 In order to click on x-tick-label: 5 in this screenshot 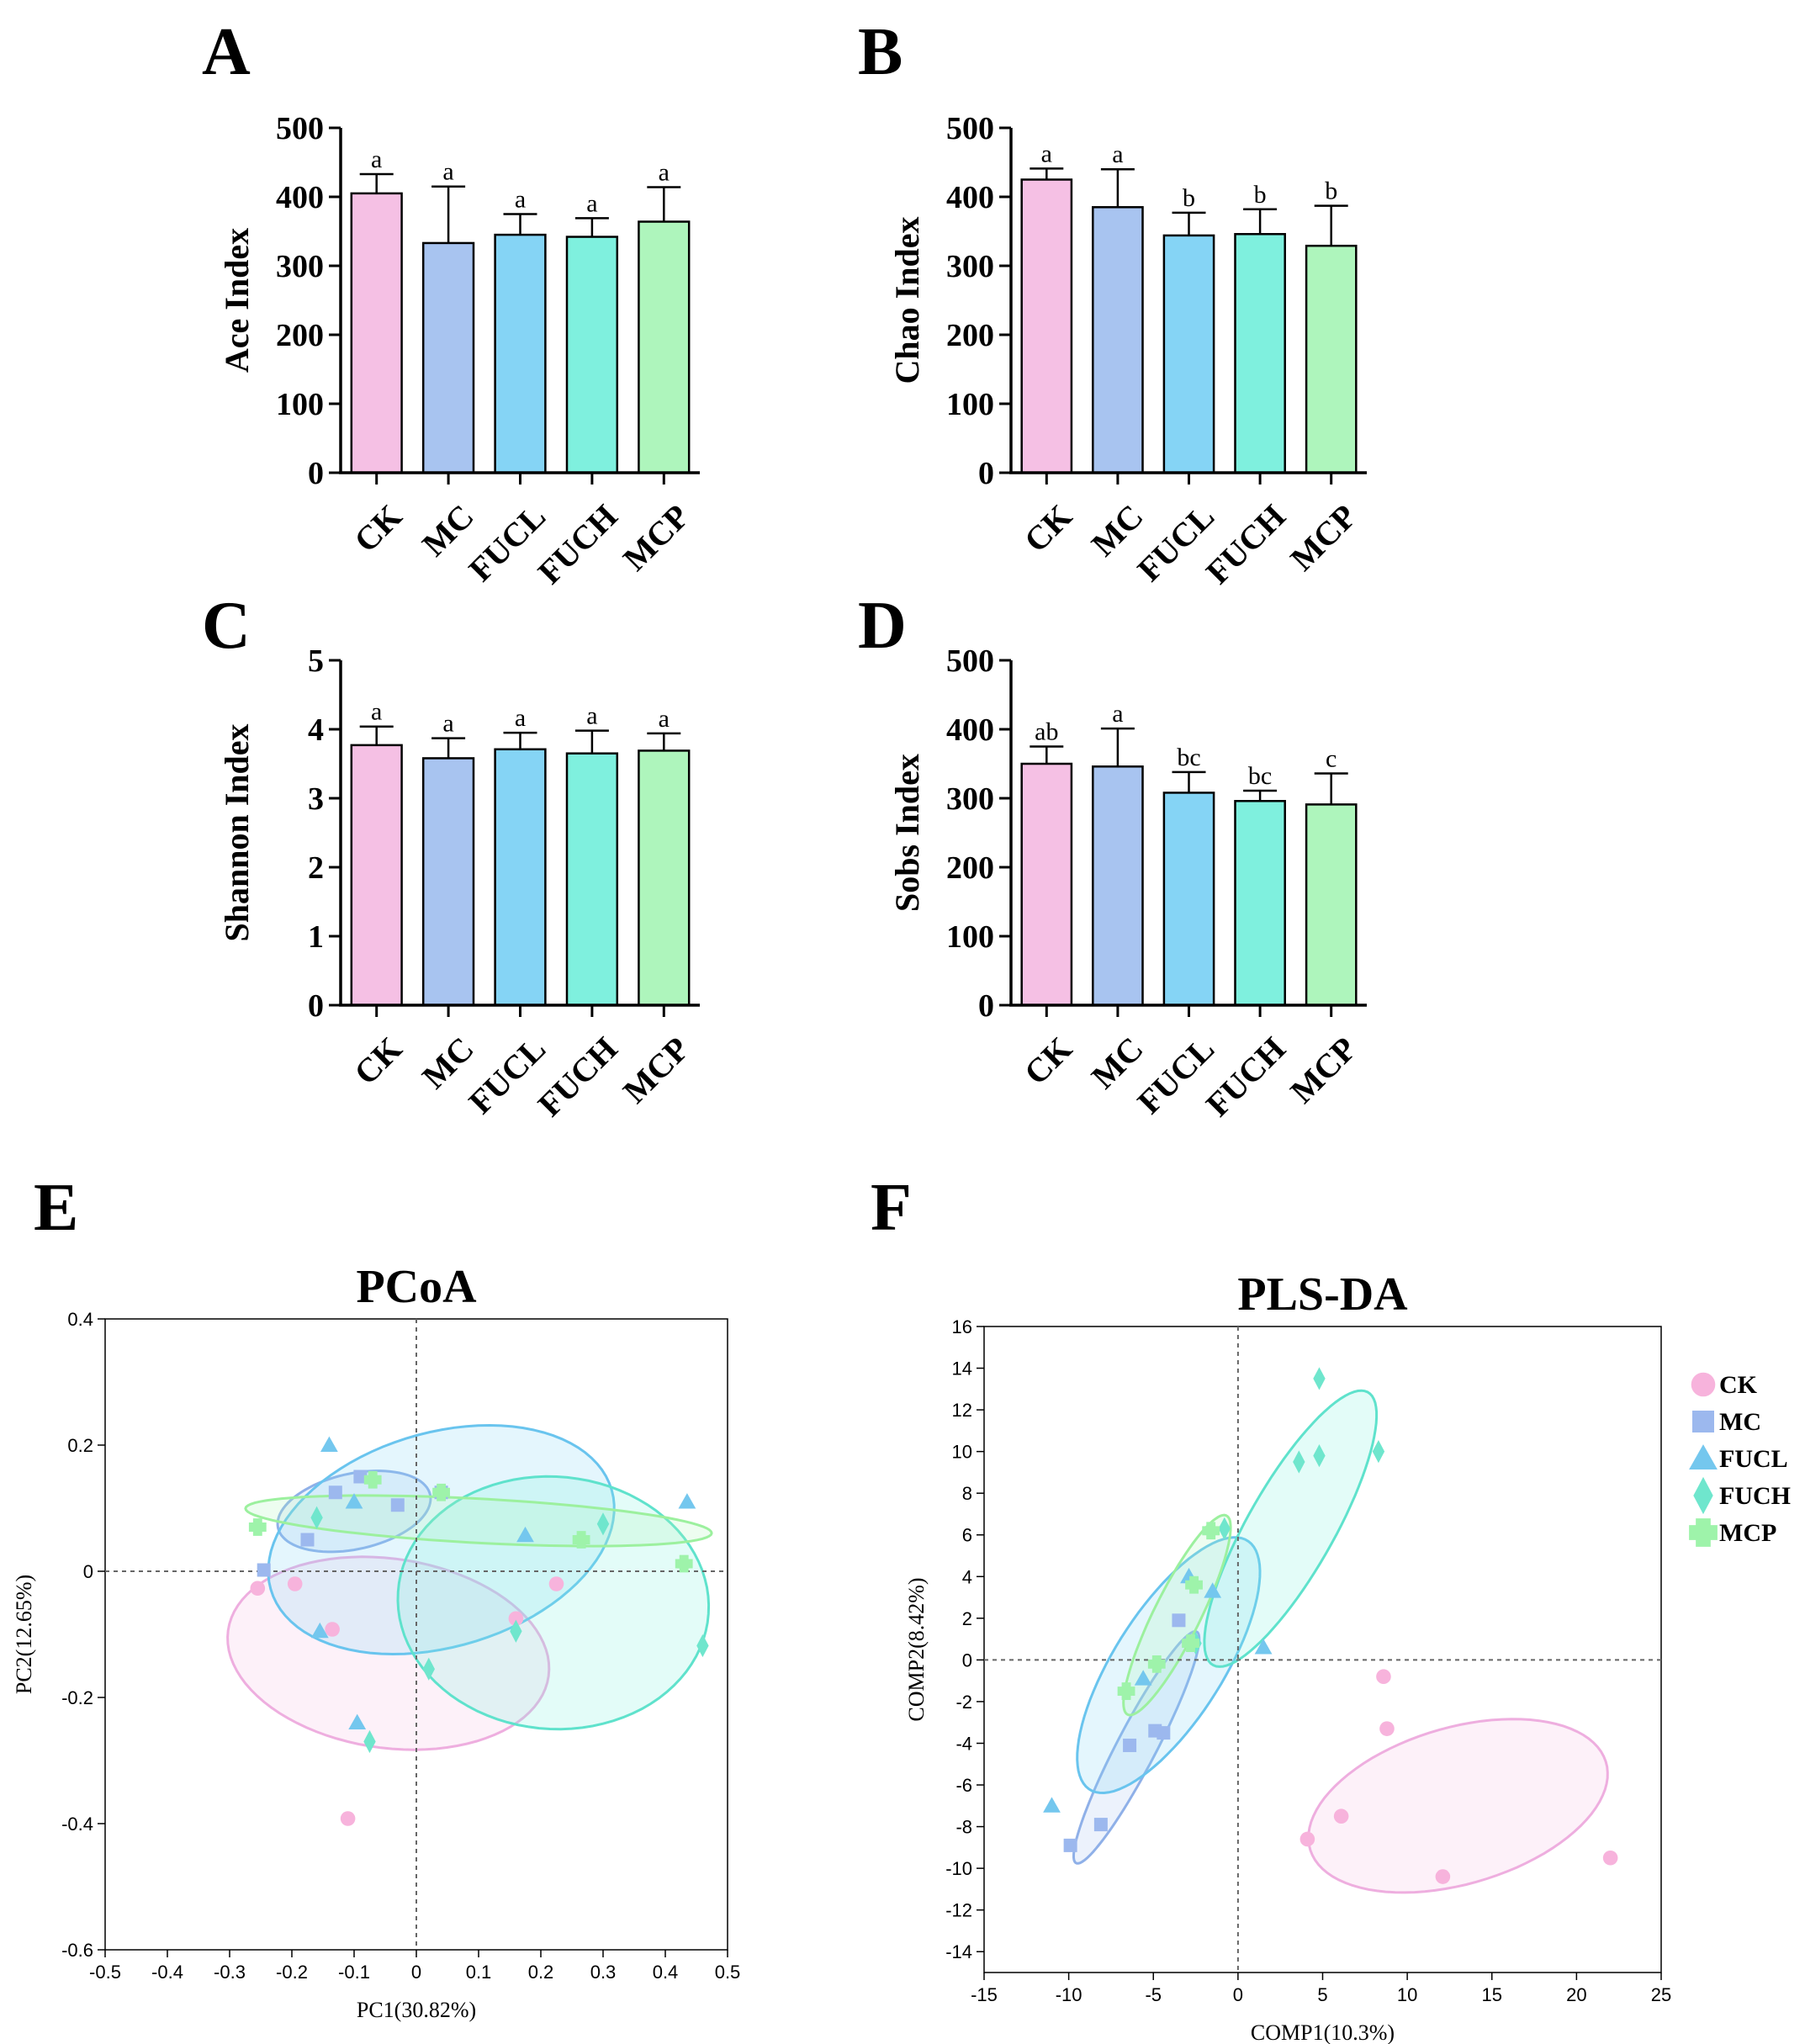, I will do `click(1322, 1994)`.